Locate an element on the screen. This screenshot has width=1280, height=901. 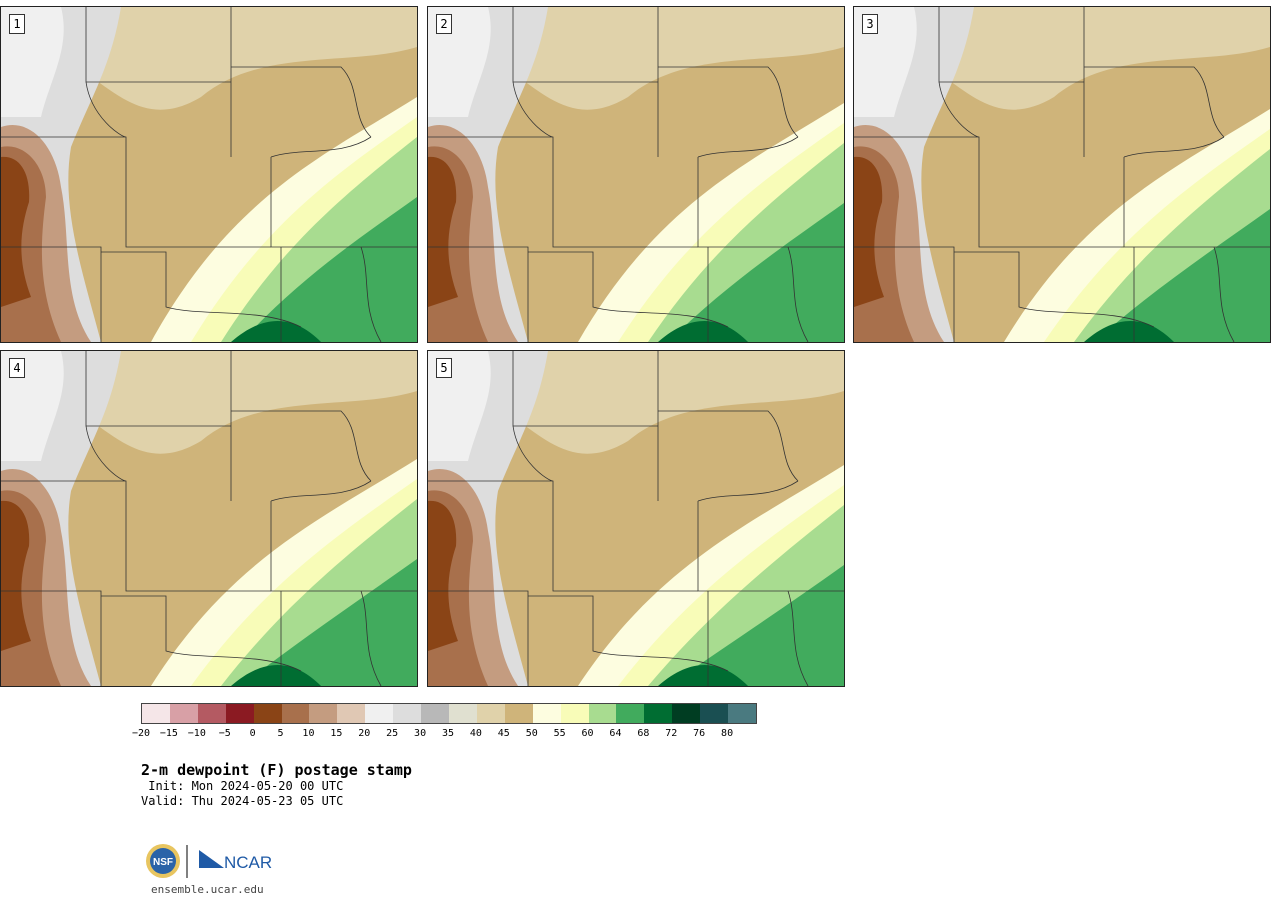
colorbar is located at coordinates (449, 713).